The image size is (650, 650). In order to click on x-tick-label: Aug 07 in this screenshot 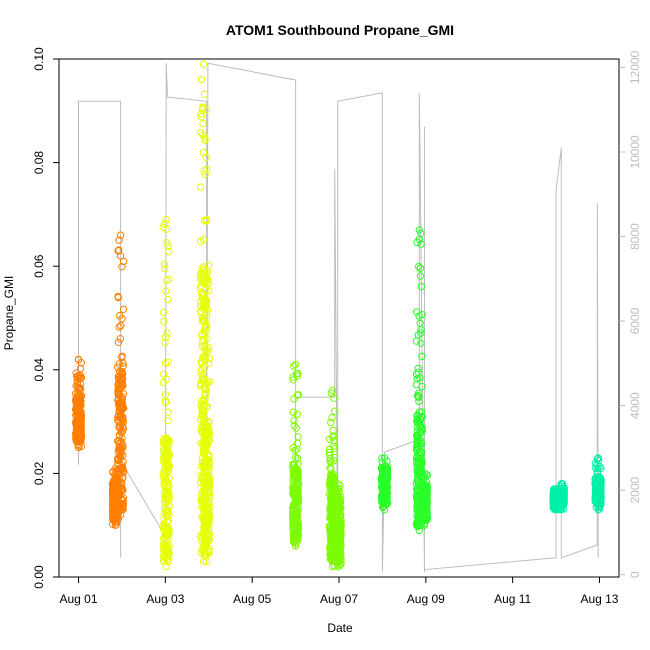, I will do `click(339, 599)`.